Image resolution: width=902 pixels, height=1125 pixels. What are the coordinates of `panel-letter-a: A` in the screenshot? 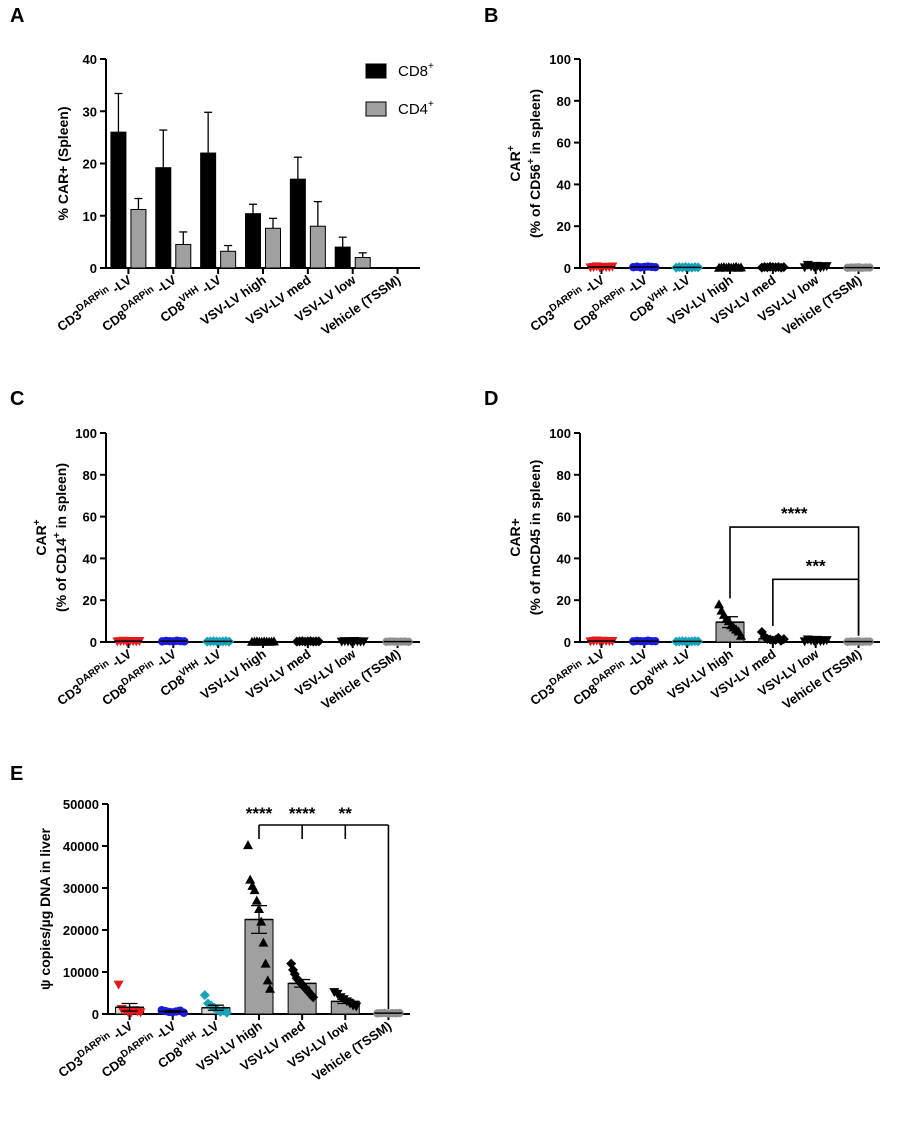 It's located at (17, 16).